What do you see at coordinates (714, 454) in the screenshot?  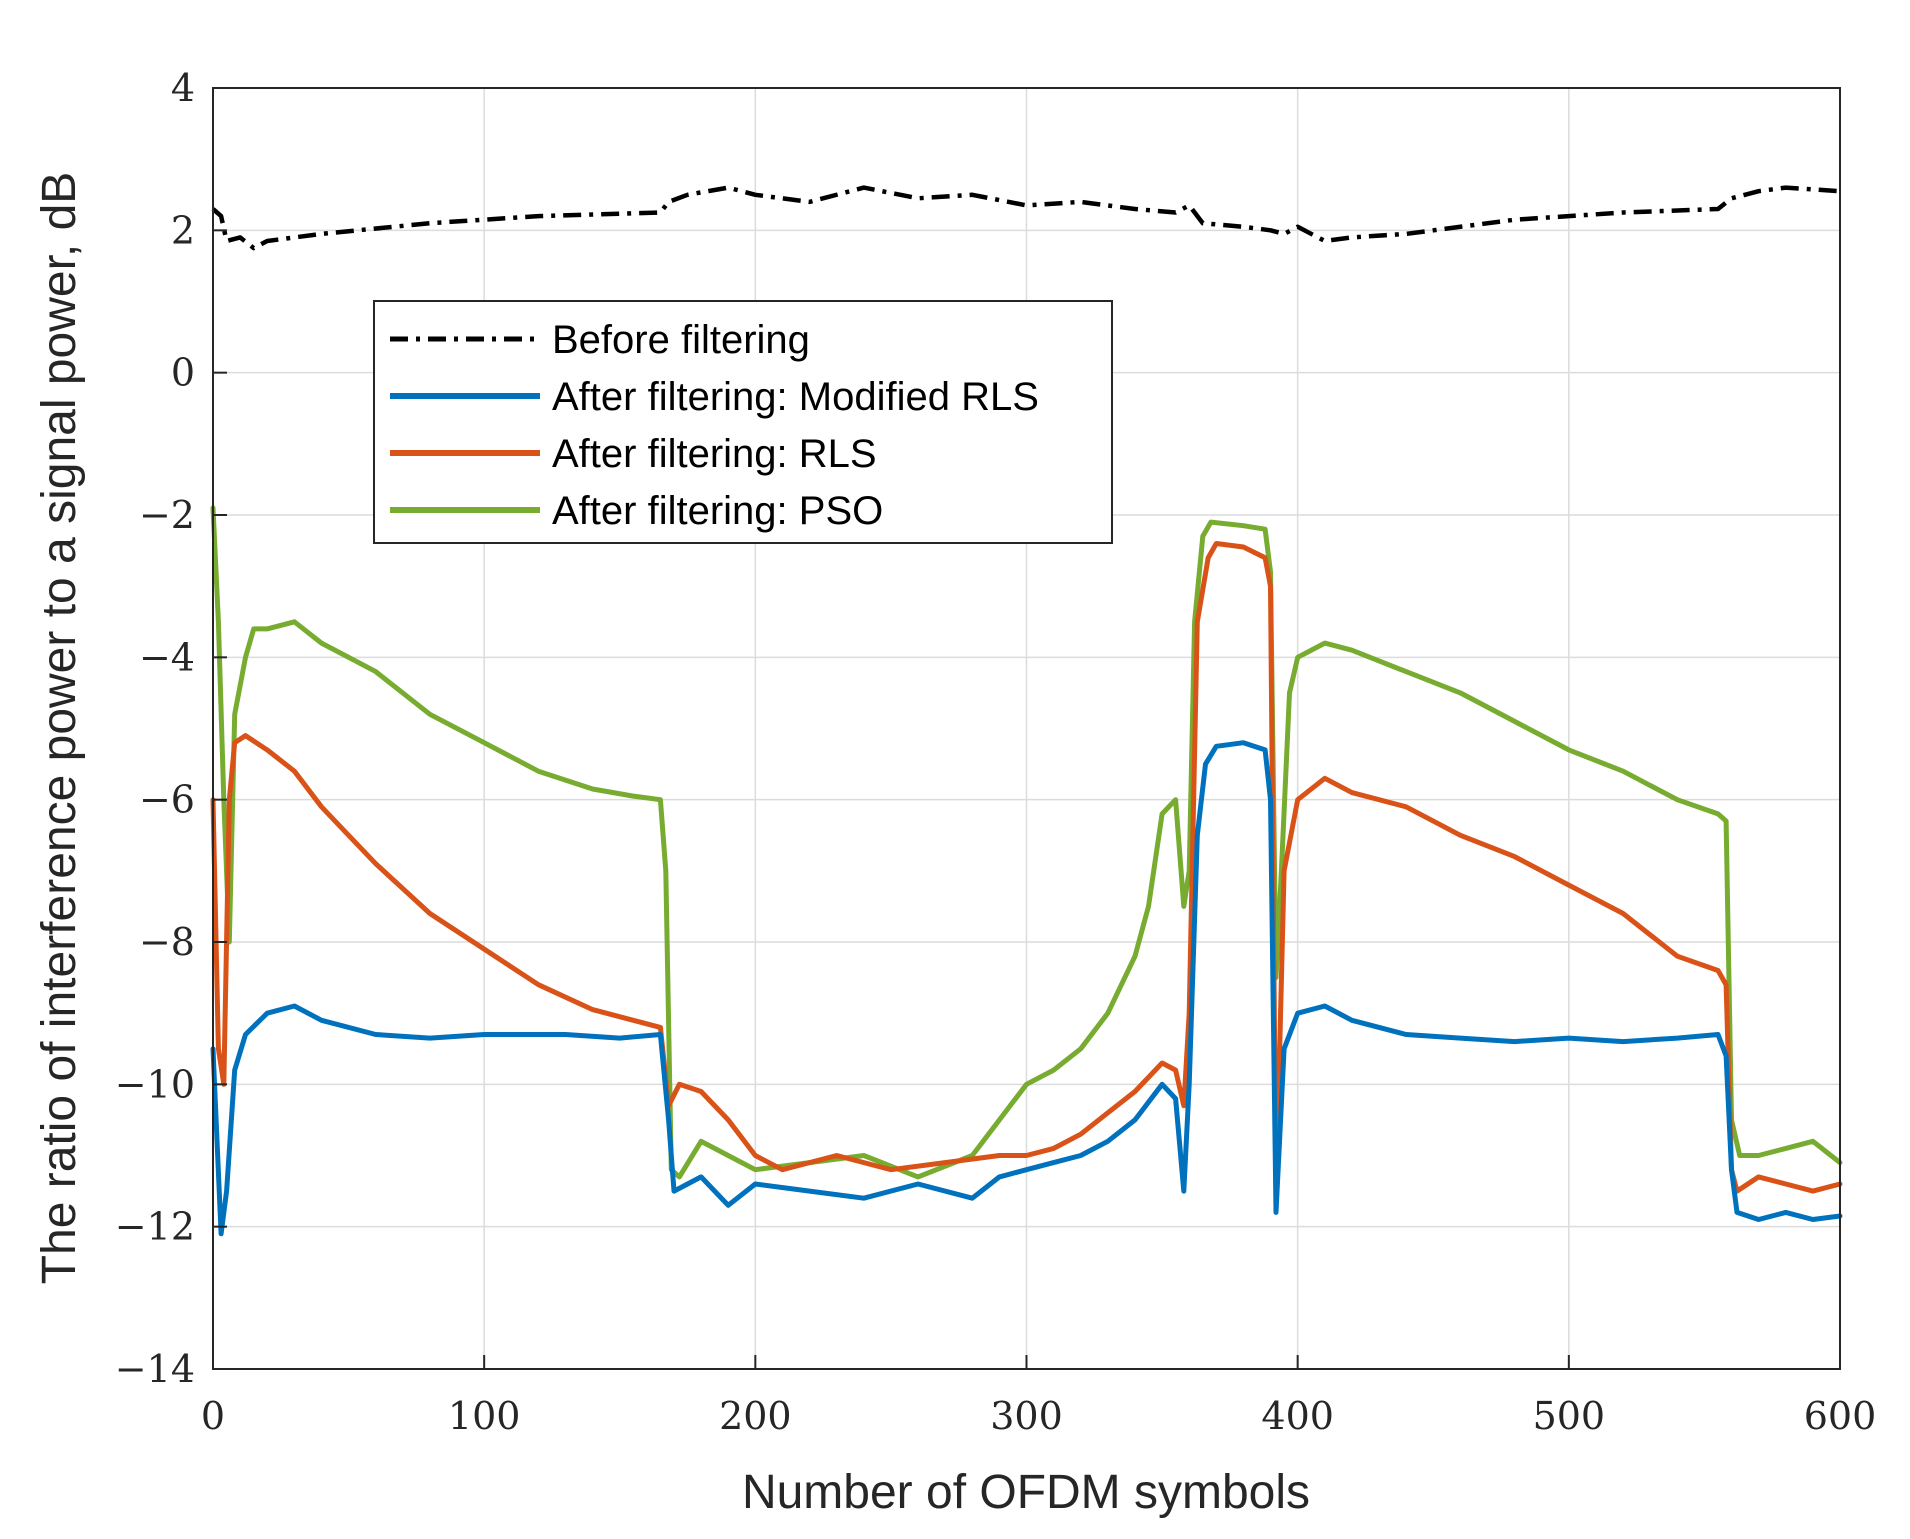 I see `legend-label-2: After filtering: RLS` at bounding box center [714, 454].